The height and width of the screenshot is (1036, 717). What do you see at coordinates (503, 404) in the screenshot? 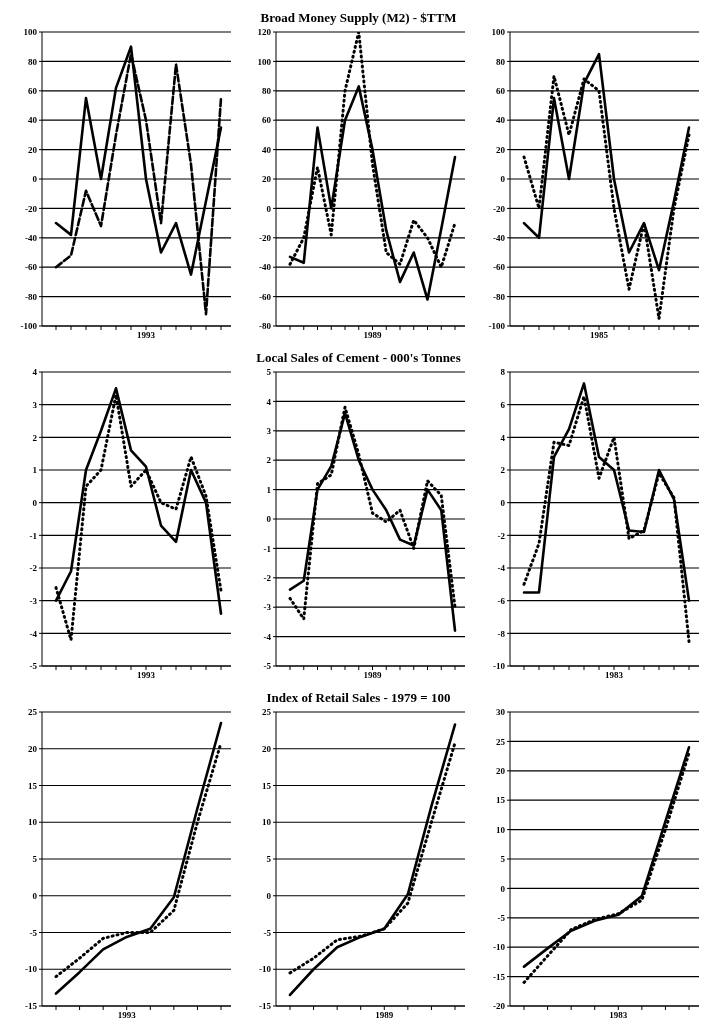
I see `y-tick-label: 6` at bounding box center [503, 404].